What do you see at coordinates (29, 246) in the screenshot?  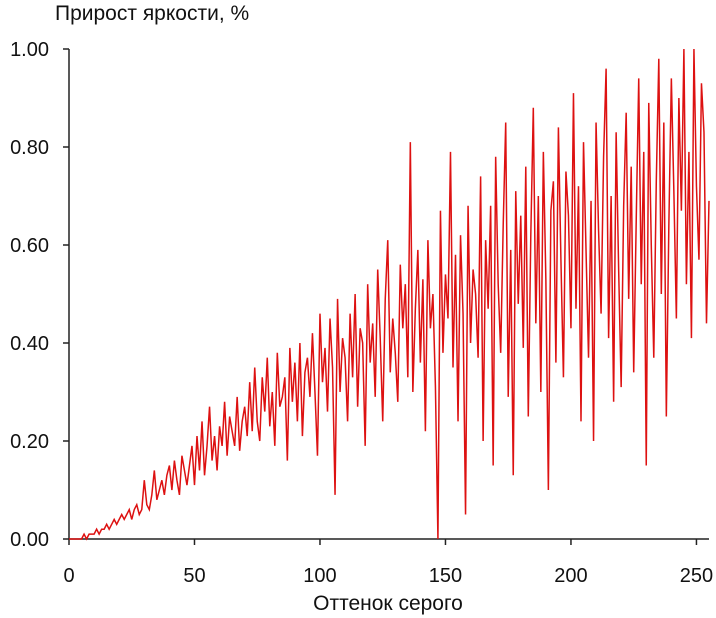 I see `y-tick-label: 0.60` at bounding box center [29, 246].